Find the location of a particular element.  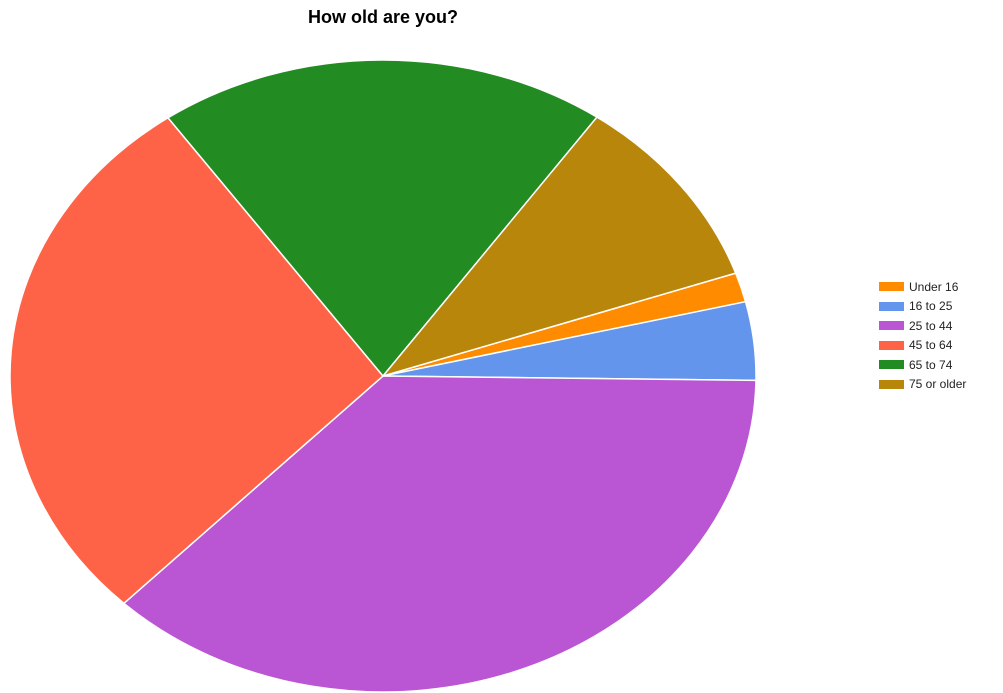

legend-item: 25 to 44 is located at coordinates (922, 326).